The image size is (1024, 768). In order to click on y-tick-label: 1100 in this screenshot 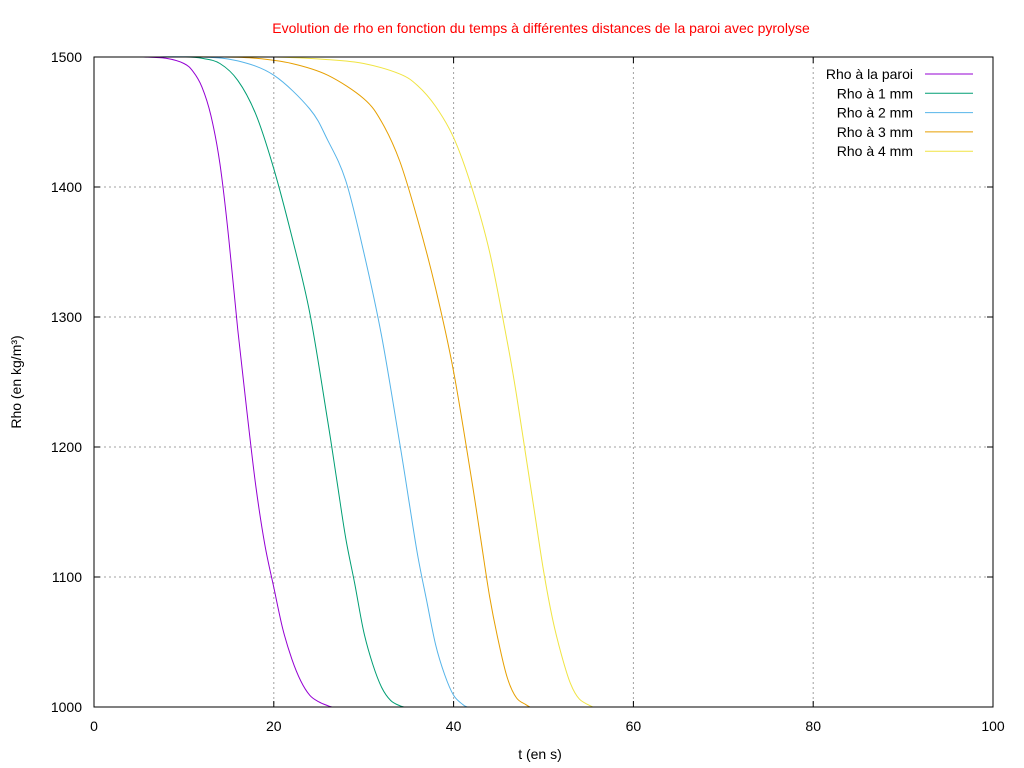, I will do `click(67, 577)`.